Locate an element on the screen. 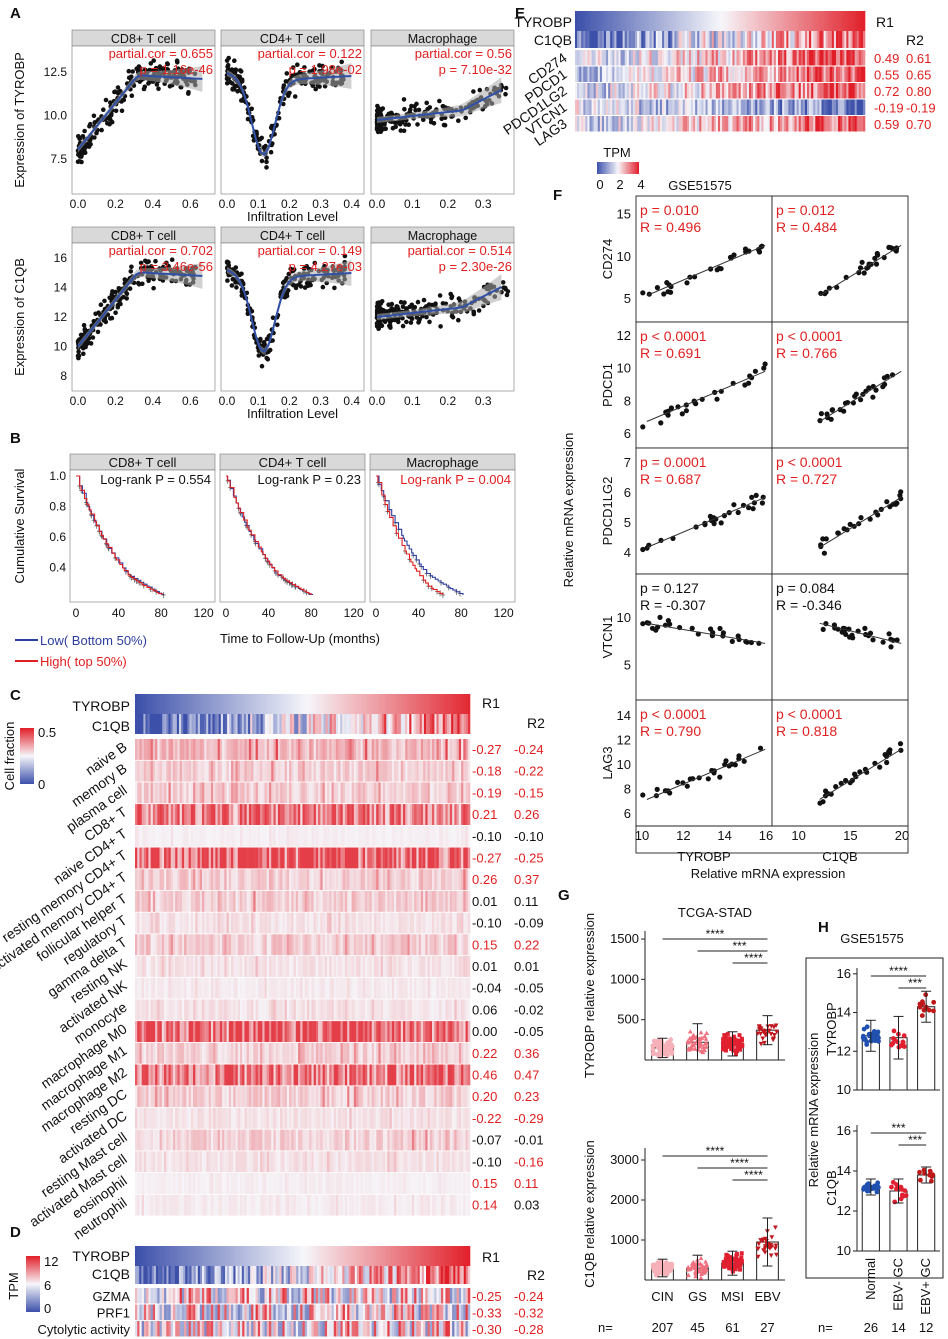 Image resolution: width=948 pixels, height=1339 pixels. panelB-ytick: 0.8 is located at coordinates (57, 507).